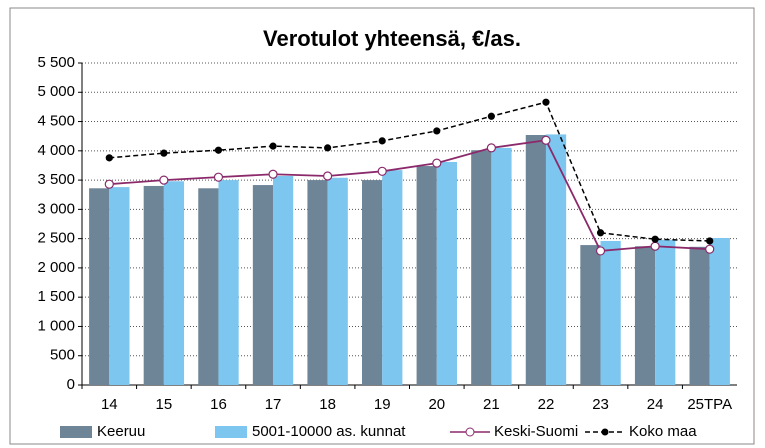 This screenshot has height=448, width=765. What do you see at coordinates (56, 121) in the screenshot?
I see `y-tick-label: 4 500` at bounding box center [56, 121].